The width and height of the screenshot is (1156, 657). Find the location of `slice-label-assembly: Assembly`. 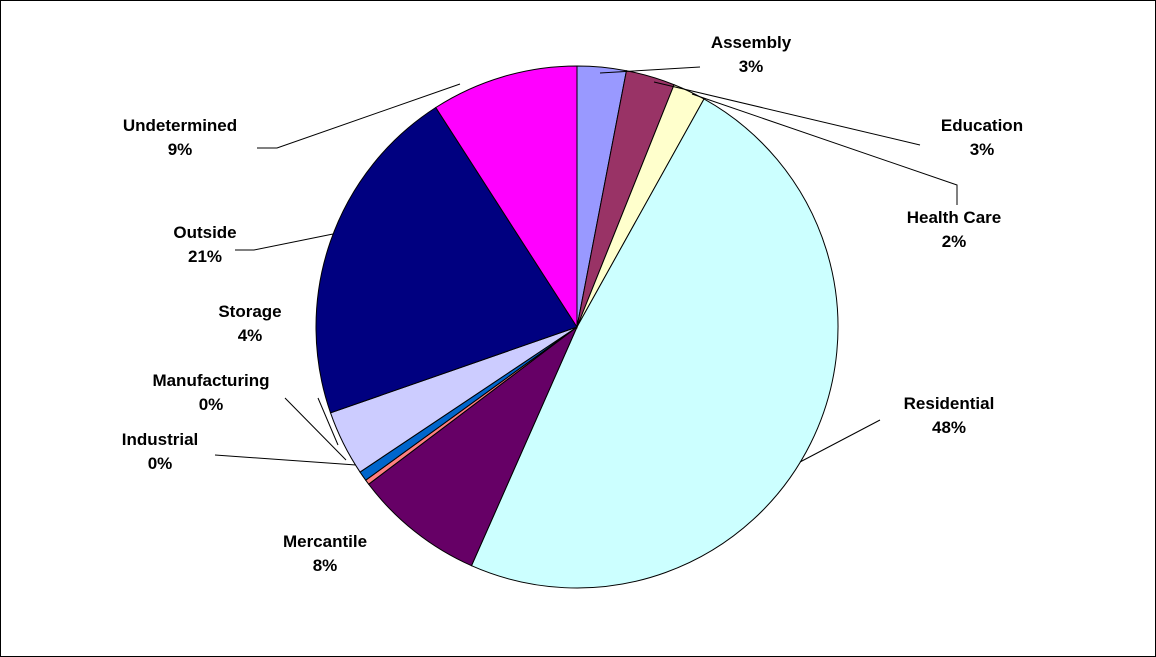

slice-label-assembly: Assembly is located at coordinates (751, 42).